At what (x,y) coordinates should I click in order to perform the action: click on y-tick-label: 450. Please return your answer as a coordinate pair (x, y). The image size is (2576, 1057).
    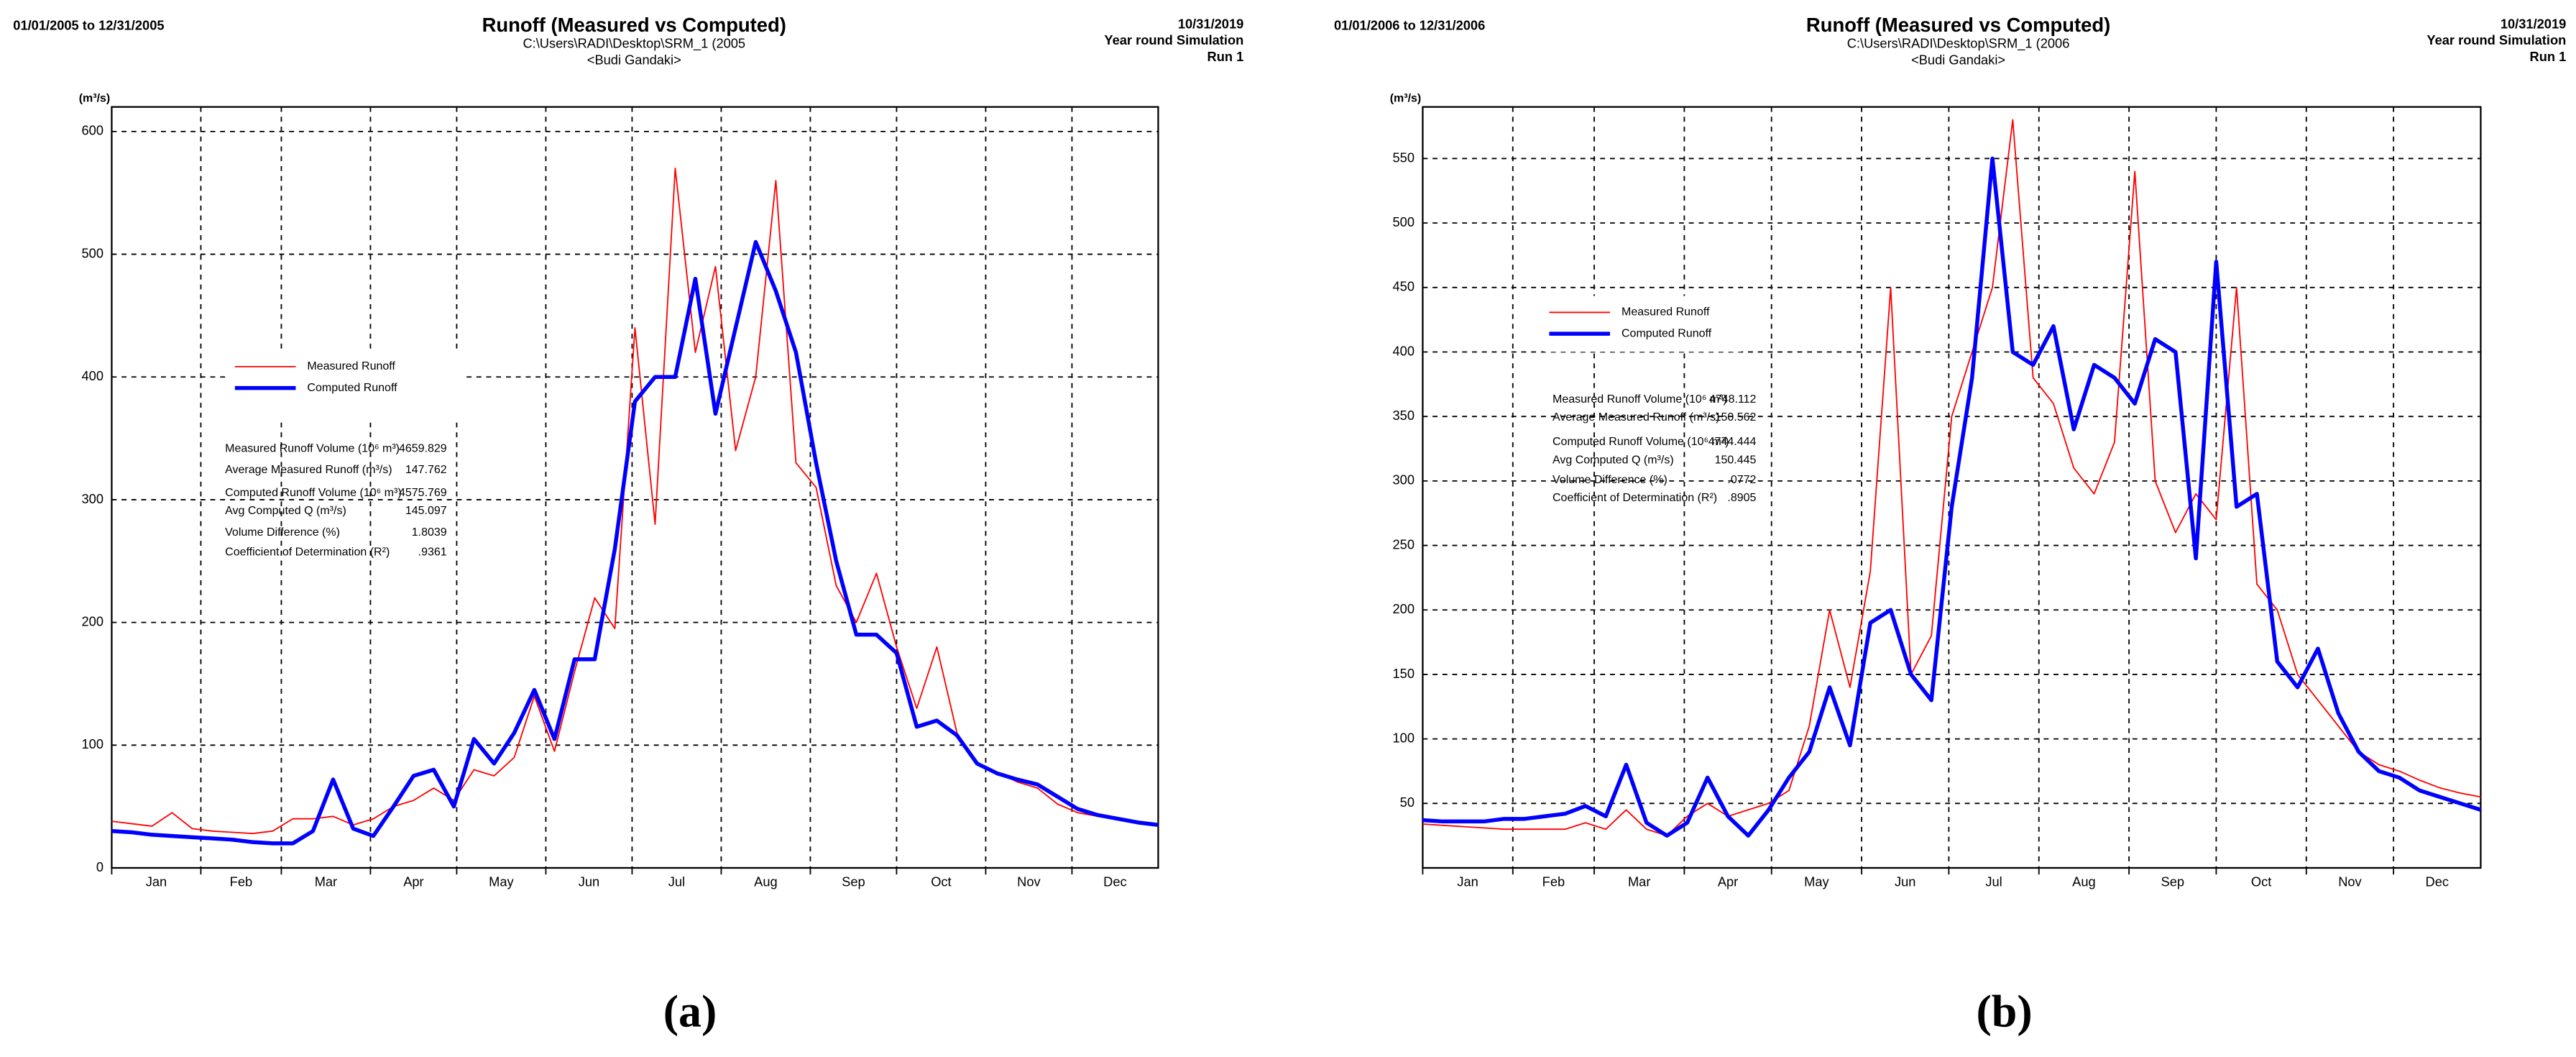
    Looking at the image, I should click on (1403, 286).